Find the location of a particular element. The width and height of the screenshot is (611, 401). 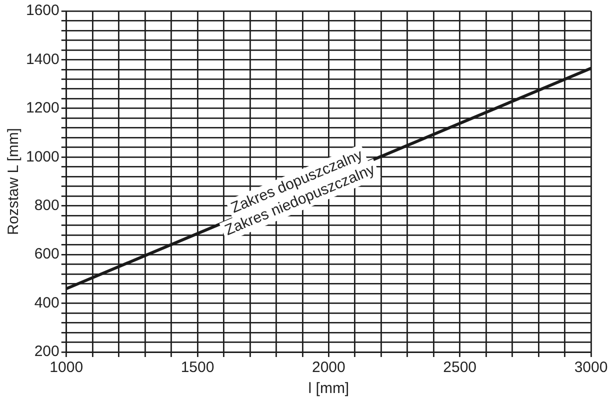

x-tick-label: 1500 is located at coordinates (197, 367).